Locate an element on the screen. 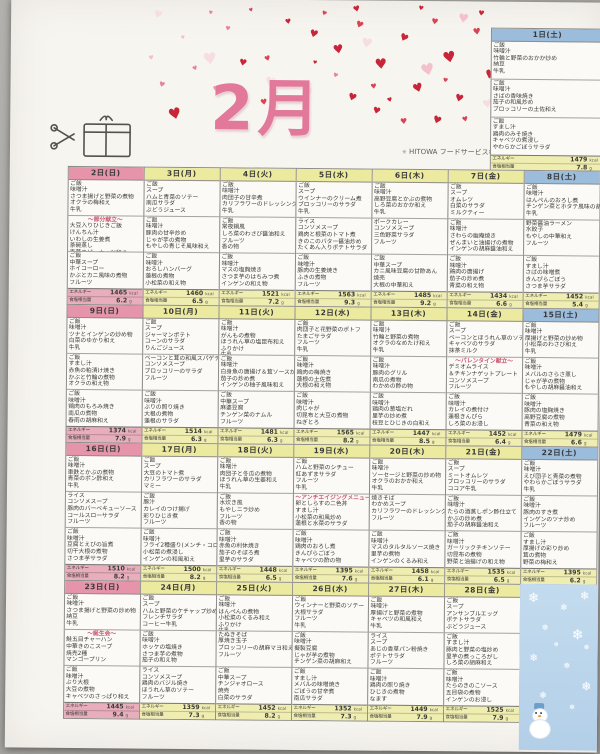  menu-line: 大根の中華和え is located at coordinates (393, 285).